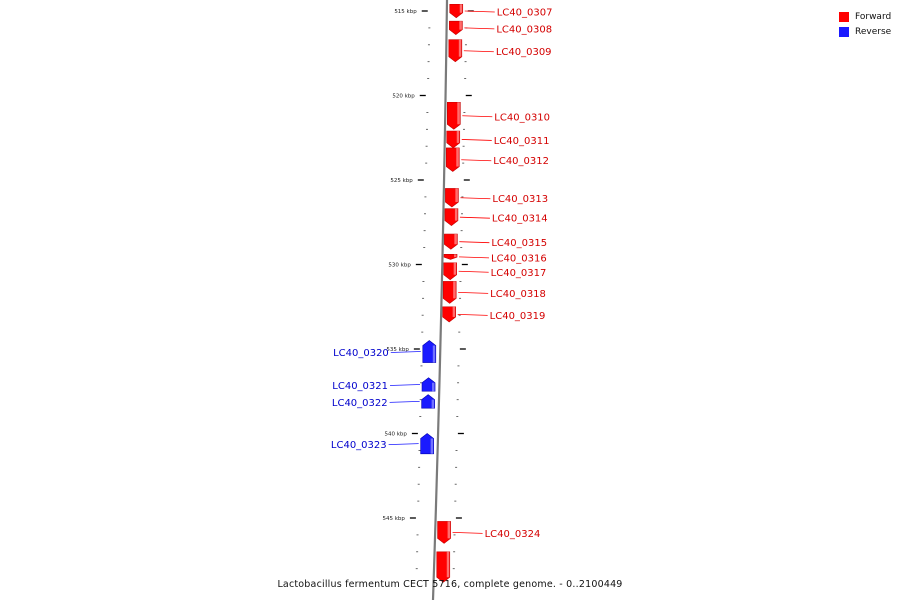 This screenshot has height=600, width=900. What do you see at coordinates (395, 435) in the screenshot?
I see `scale-label: 540 kbp` at bounding box center [395, 435].